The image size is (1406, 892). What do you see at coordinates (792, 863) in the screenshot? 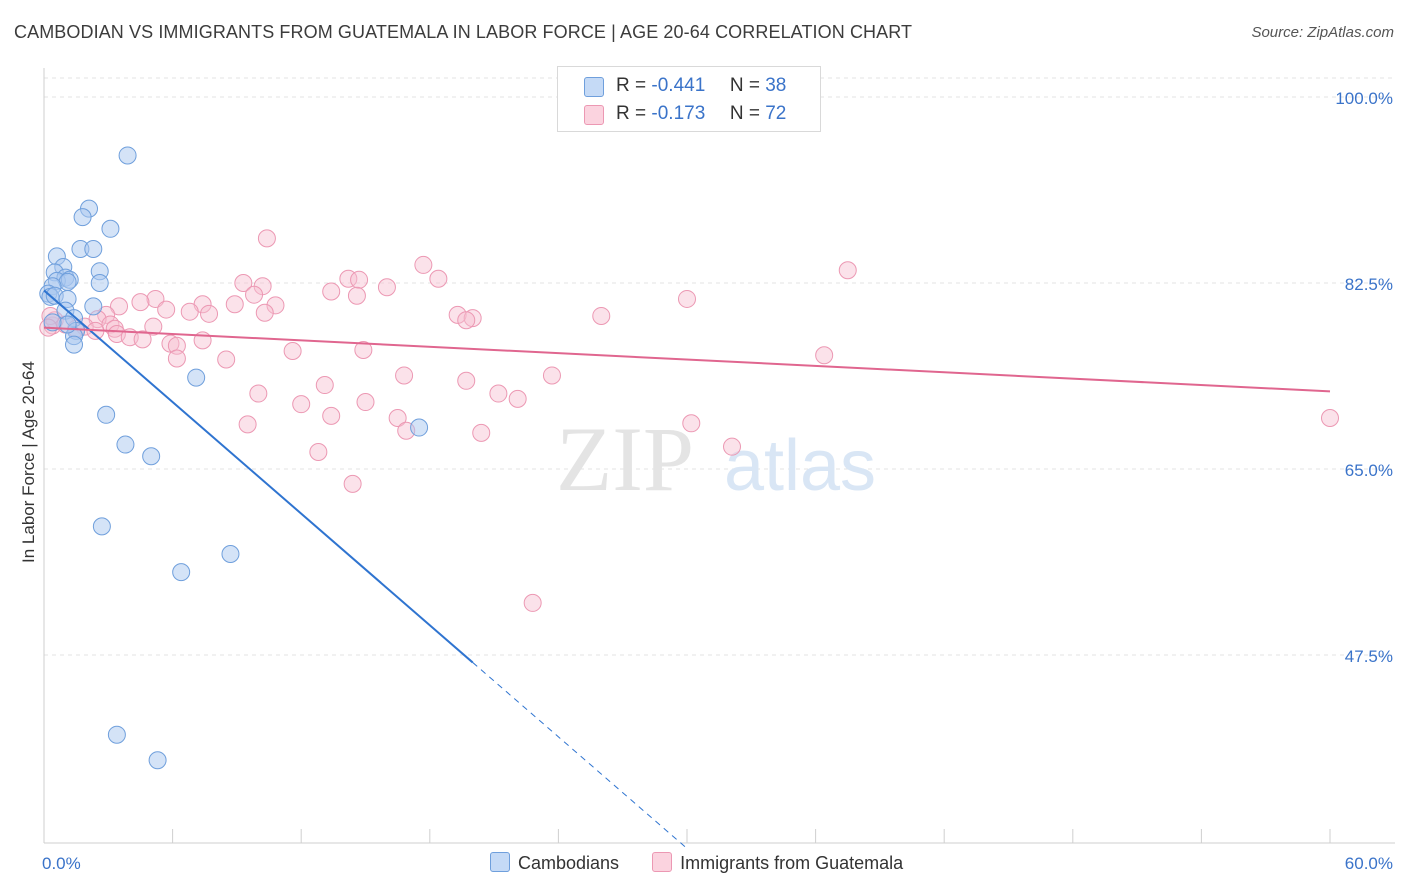
I see `legend-label: Immigrants from Guatemala` at bounding box center [792, 863].